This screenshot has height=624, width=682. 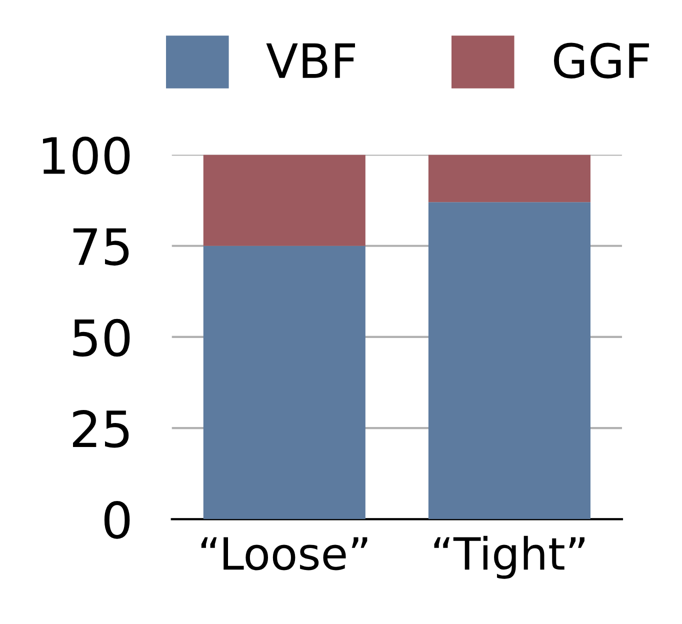 What do you see at coordinates (509, 557) in the screenshot?
I see `x-tick-label: “Tight”` at bounding box center [509, 557].